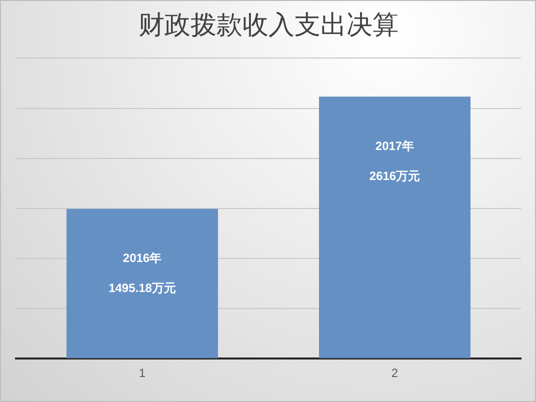  Describe the element at coordinates (268, 25) in the screenshot. I see `chart-title: 财政拨款收入支出决算` at that location.